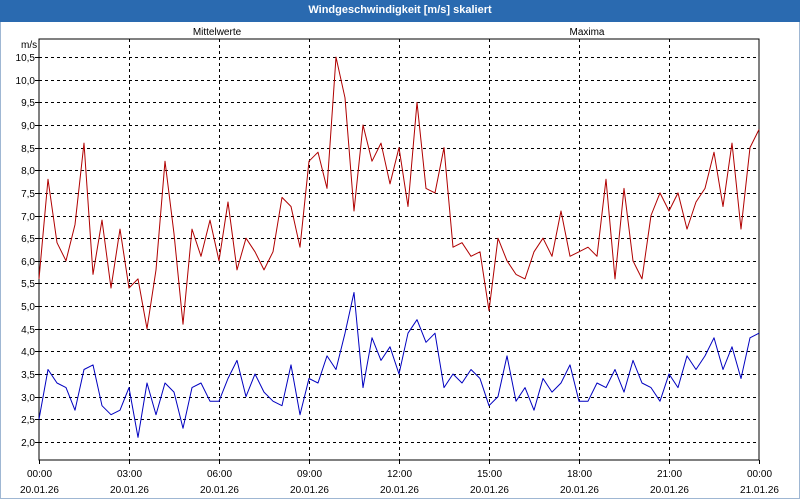 This screenshot has height=500, width=800. What do you see at coordinates (26, 81) in the screenshot?
I see `y-tick-label: 10,0` at bounding box center [26, 81].